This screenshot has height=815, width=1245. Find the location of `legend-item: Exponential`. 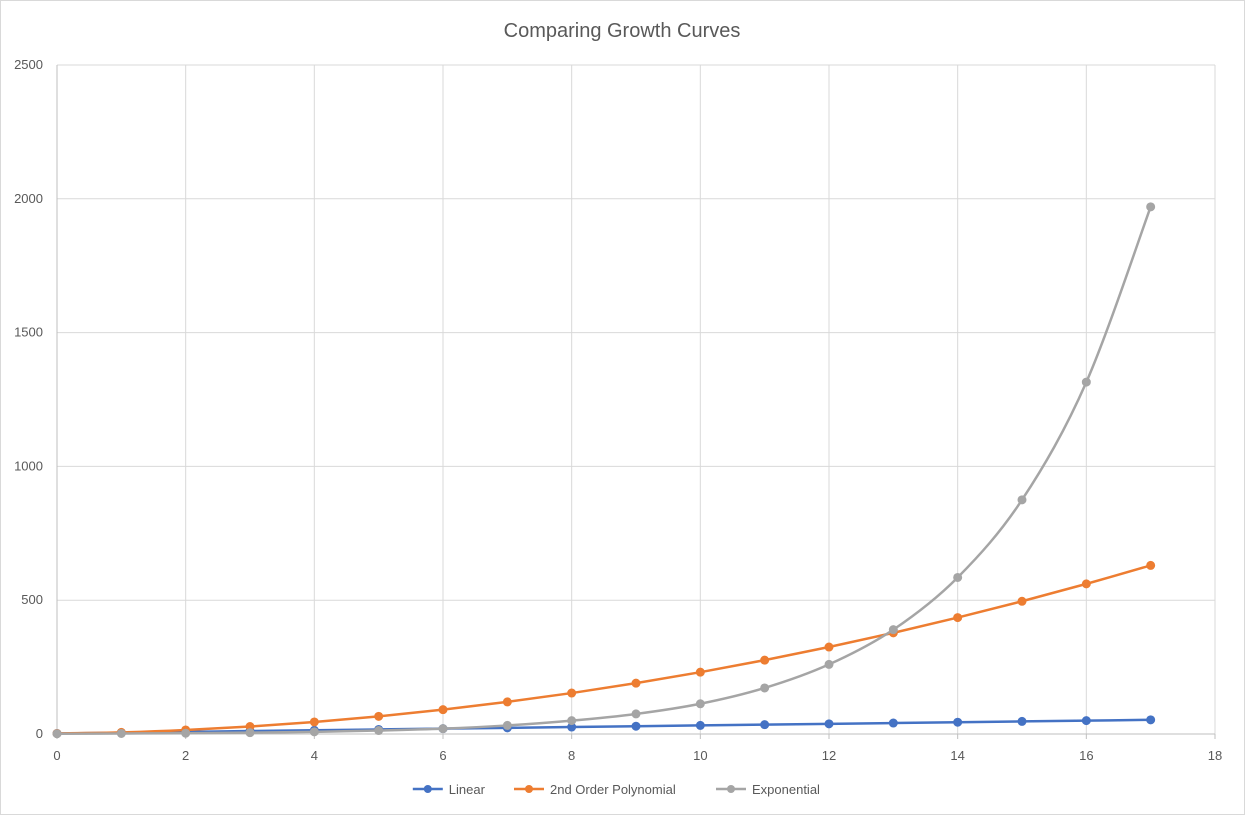

legend-item: Exponential is located at coordinates (768, 789).